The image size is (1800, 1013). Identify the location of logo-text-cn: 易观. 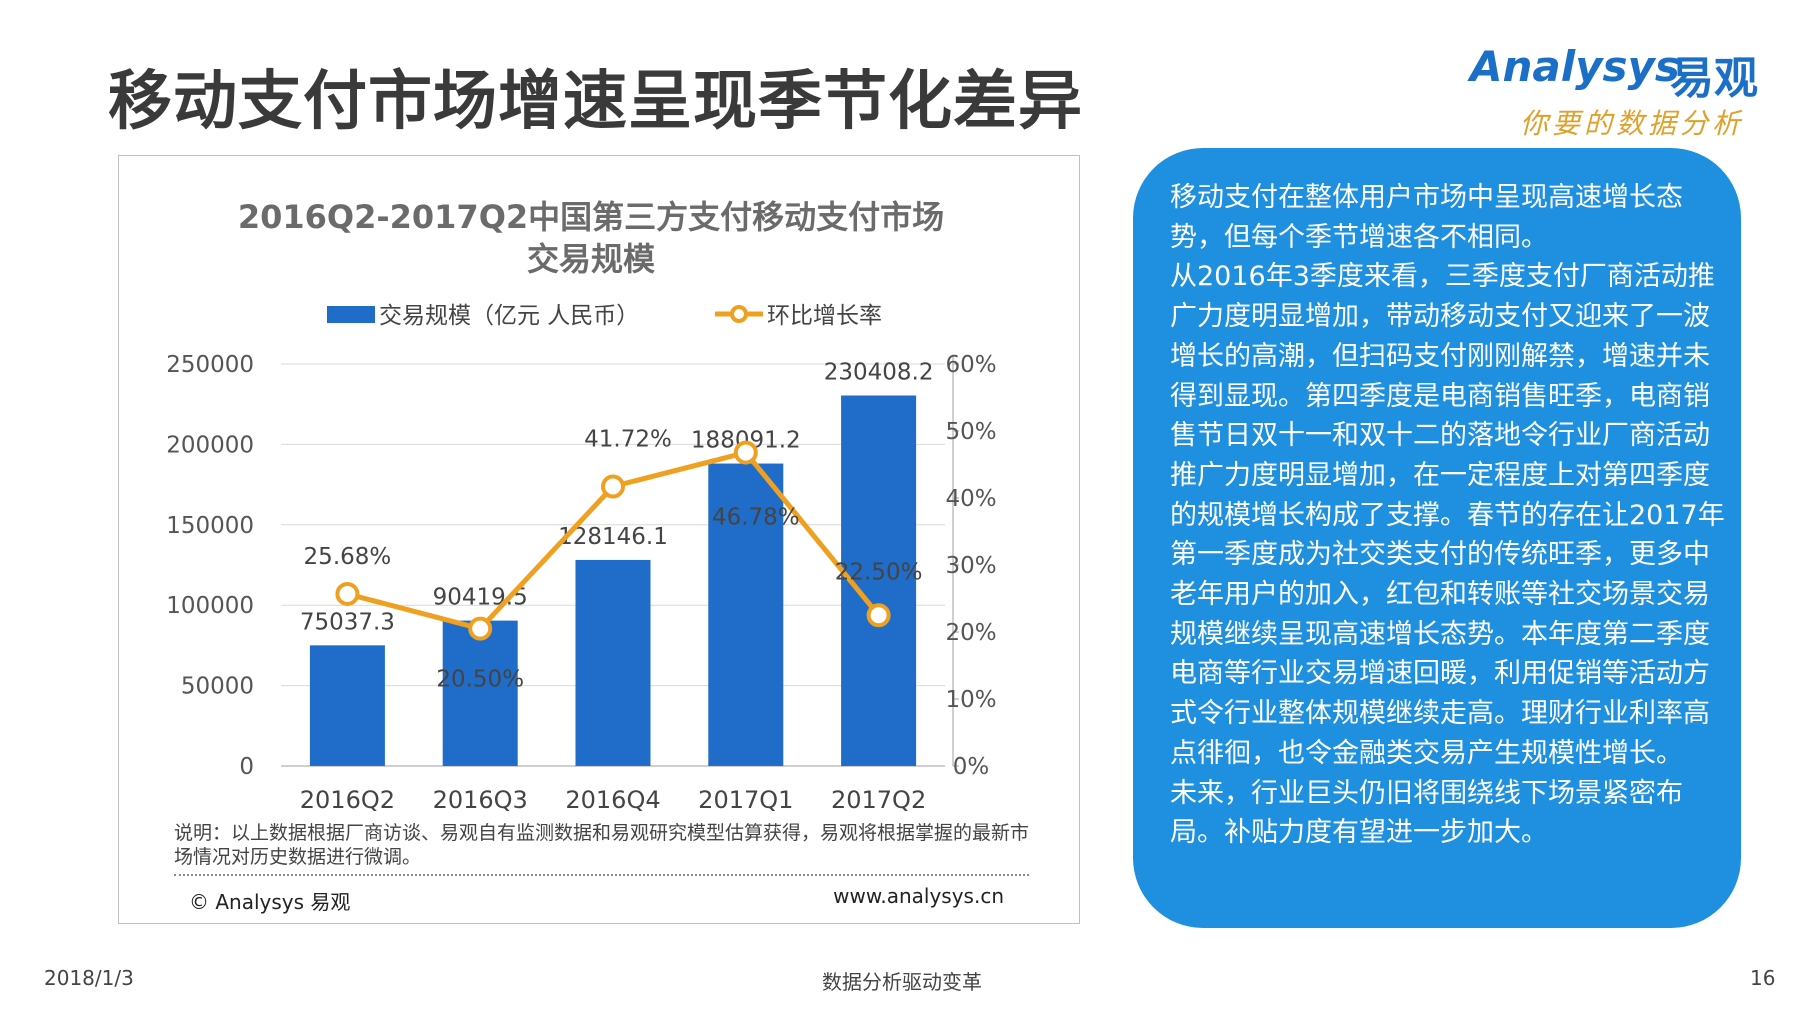
(1714, 78).